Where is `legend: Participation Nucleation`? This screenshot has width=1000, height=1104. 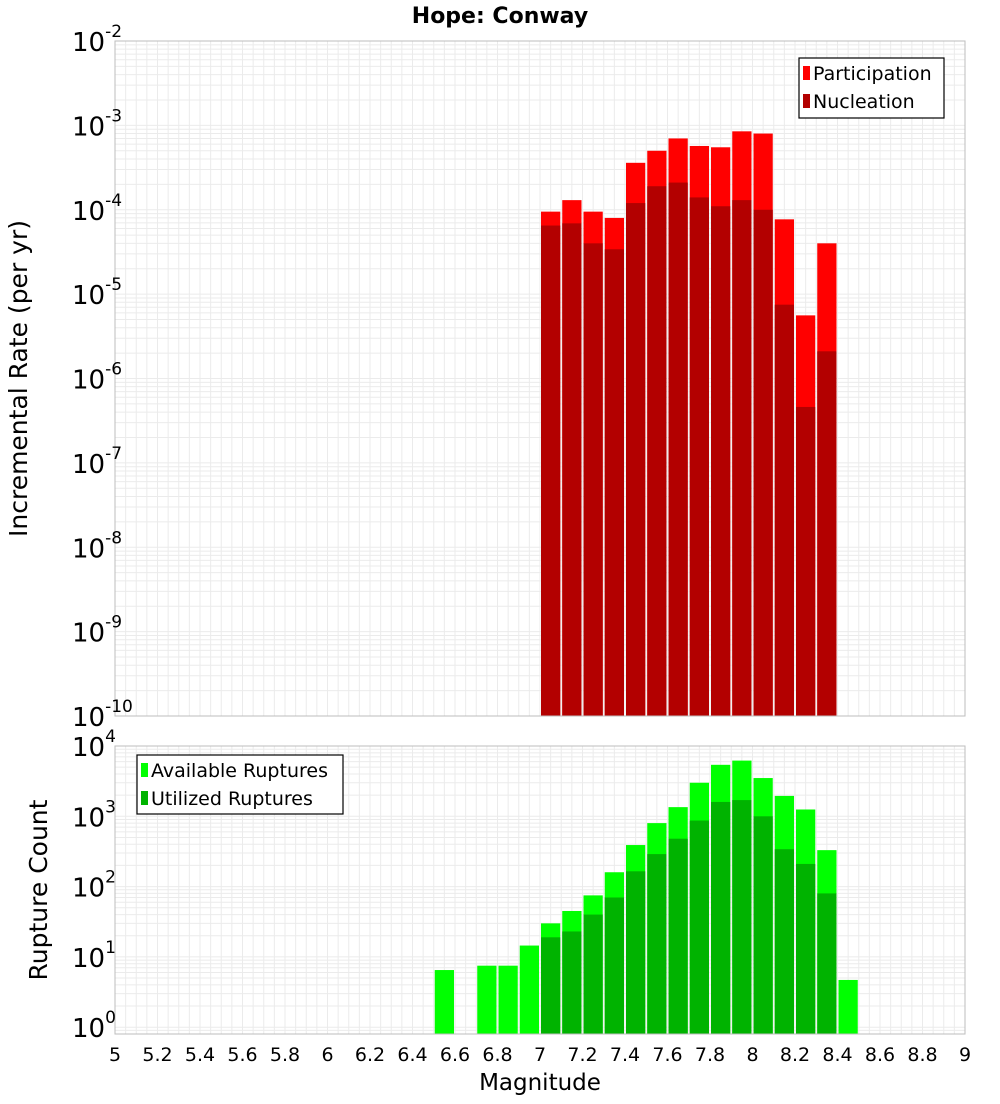 legend: Participation Nucleation is located at coordinates (871, 88).